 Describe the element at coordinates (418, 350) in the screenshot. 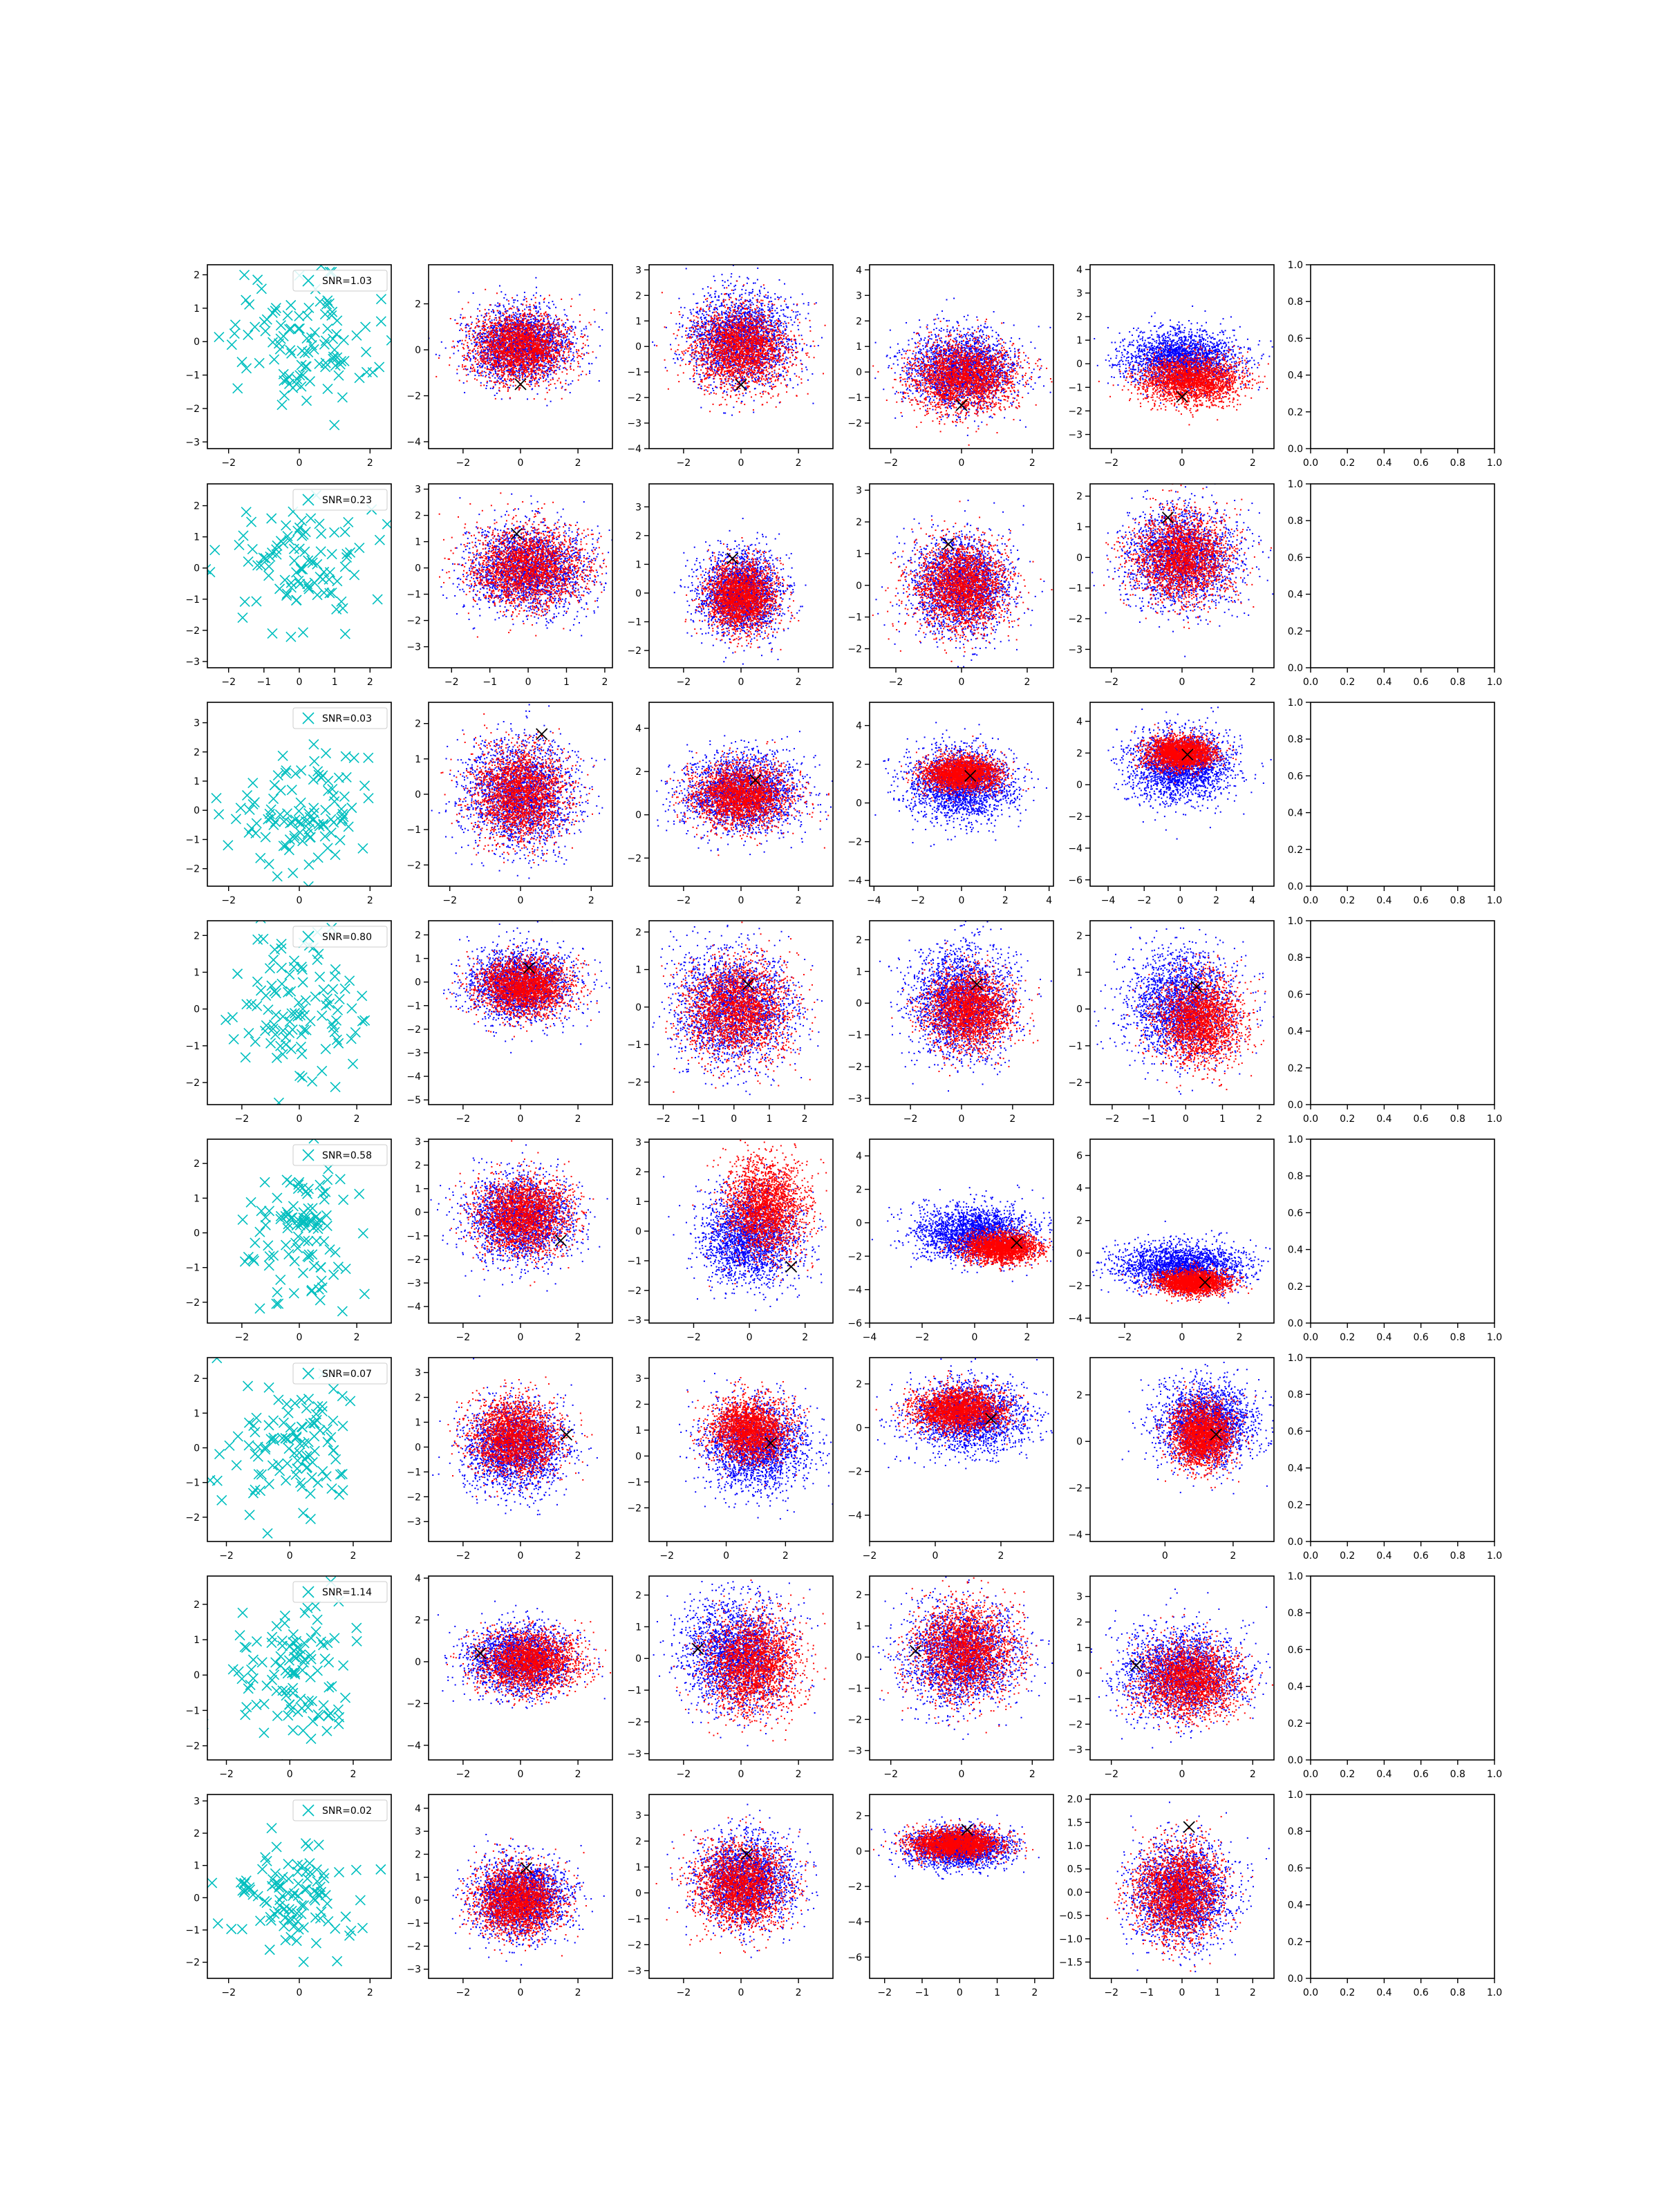

I see `y-tick-label: 0` at that location.